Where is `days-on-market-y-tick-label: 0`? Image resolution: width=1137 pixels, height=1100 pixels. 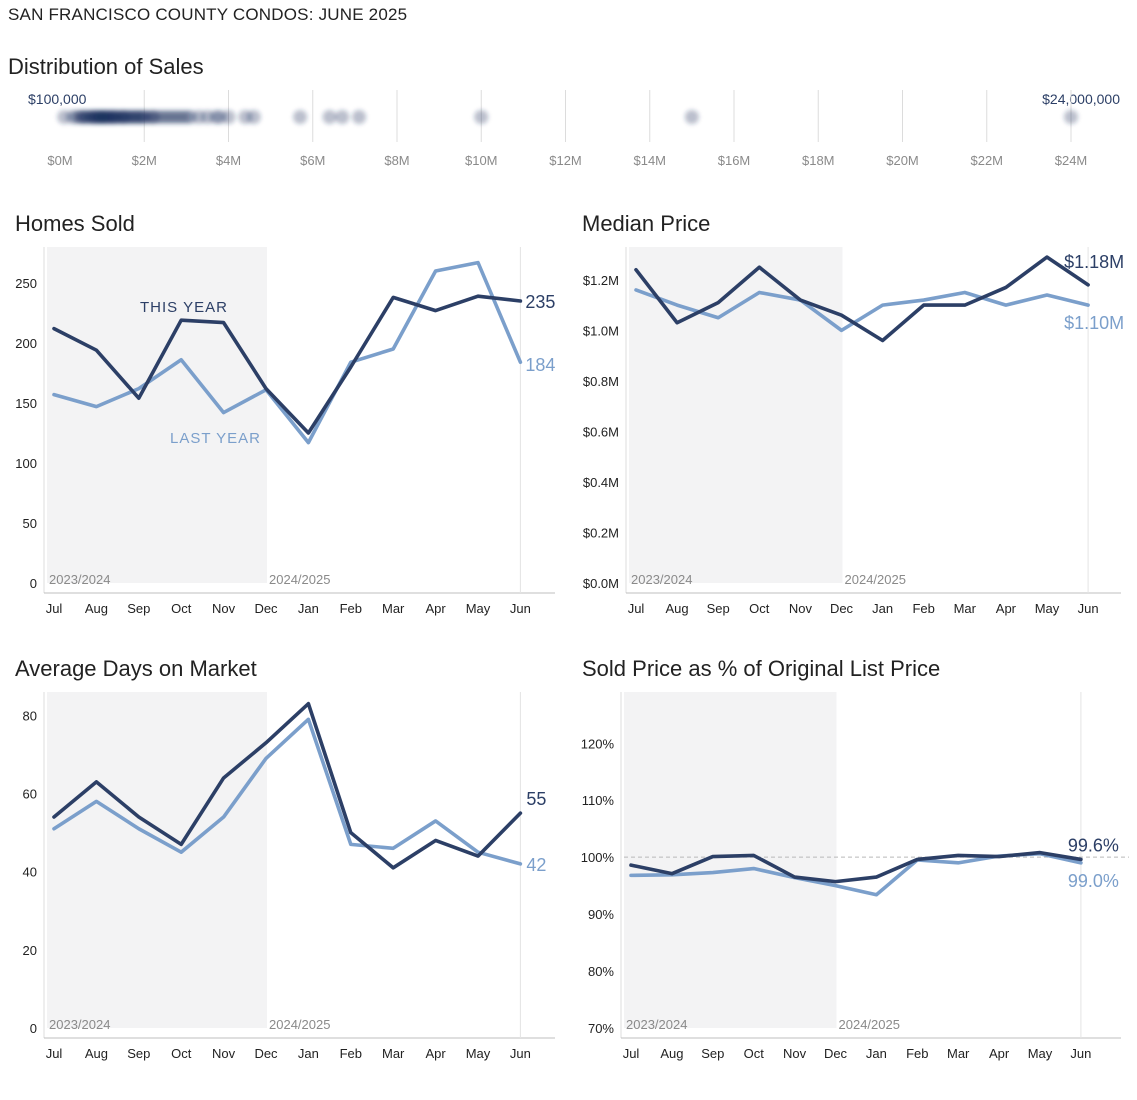
days-on-market-y-tick-label: 0 is located at coordinates (33, 1028).